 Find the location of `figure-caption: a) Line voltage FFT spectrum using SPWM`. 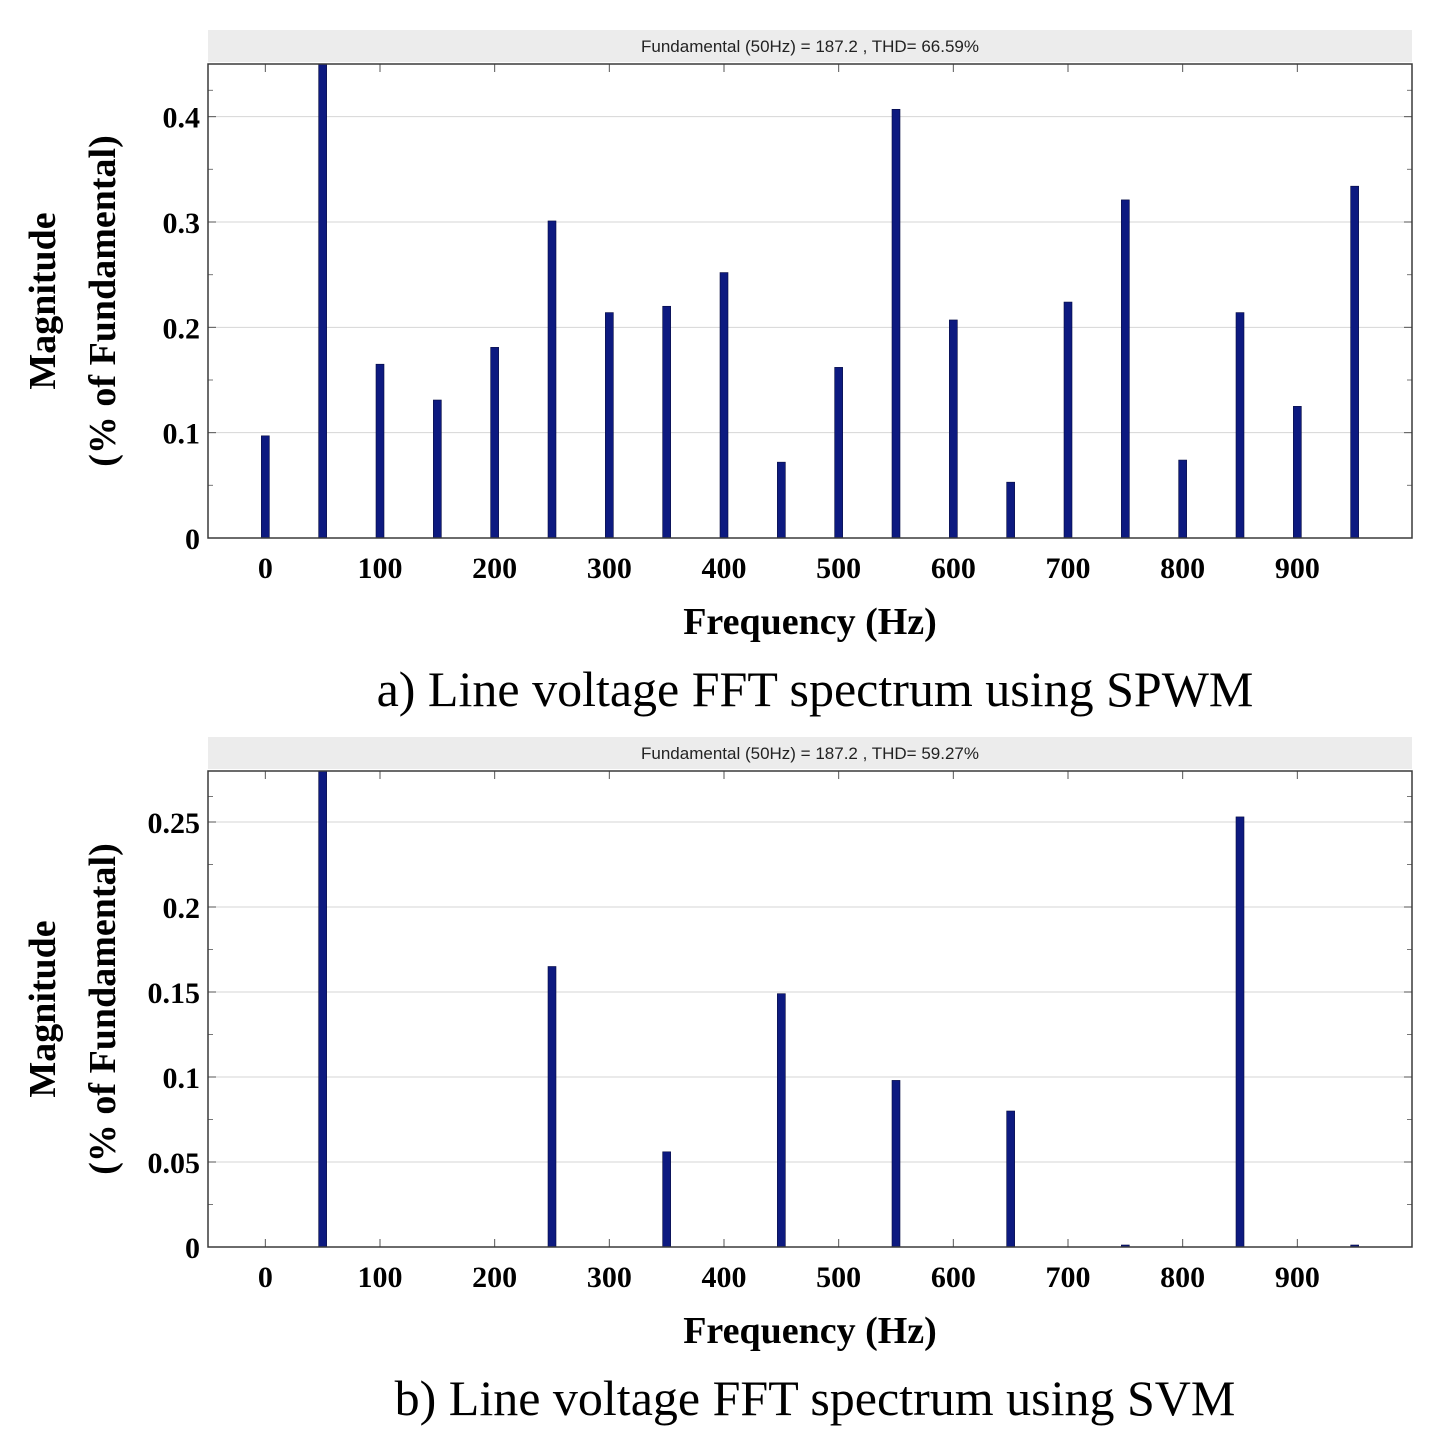

figure-caption: a) Line voltage FFT spectrum using SPWM is located at coordinates (815, 689).